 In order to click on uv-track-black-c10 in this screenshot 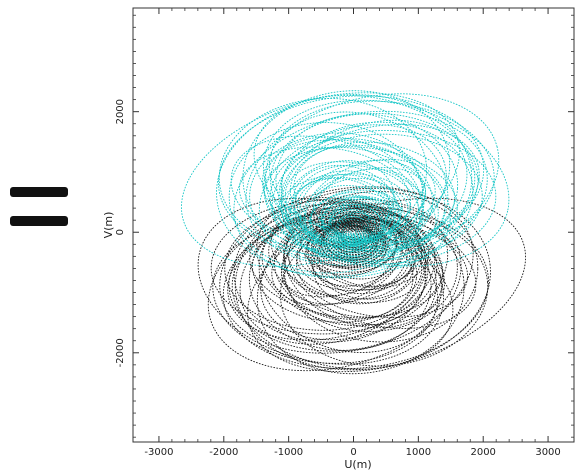, I will do `click(353, 241)`.